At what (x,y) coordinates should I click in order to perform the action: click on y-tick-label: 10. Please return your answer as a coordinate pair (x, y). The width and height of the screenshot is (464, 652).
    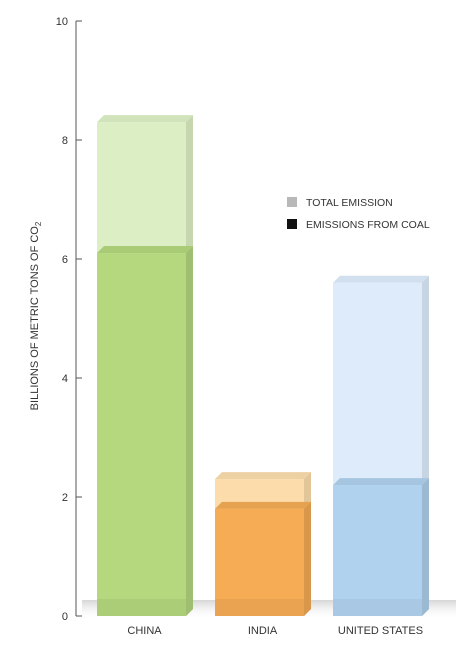
    Looking at the image, I should click on (62, 22).